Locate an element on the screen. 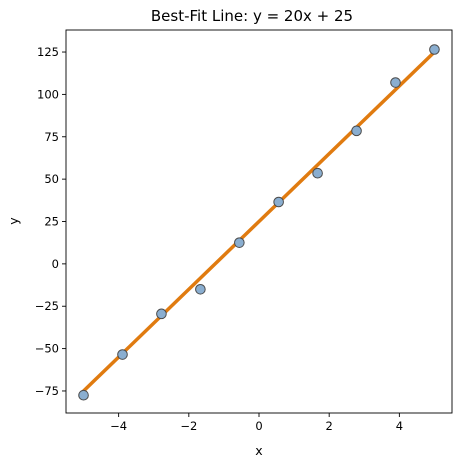 This screenshot has height=462, width=461. y-tick-label: −25 is located at coordinates (47, 306).